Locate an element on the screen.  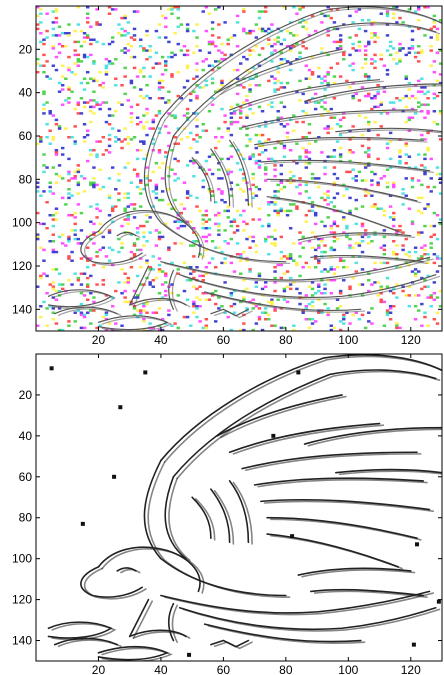
y-tick-label: 20 is located at coordinates (26, 49).